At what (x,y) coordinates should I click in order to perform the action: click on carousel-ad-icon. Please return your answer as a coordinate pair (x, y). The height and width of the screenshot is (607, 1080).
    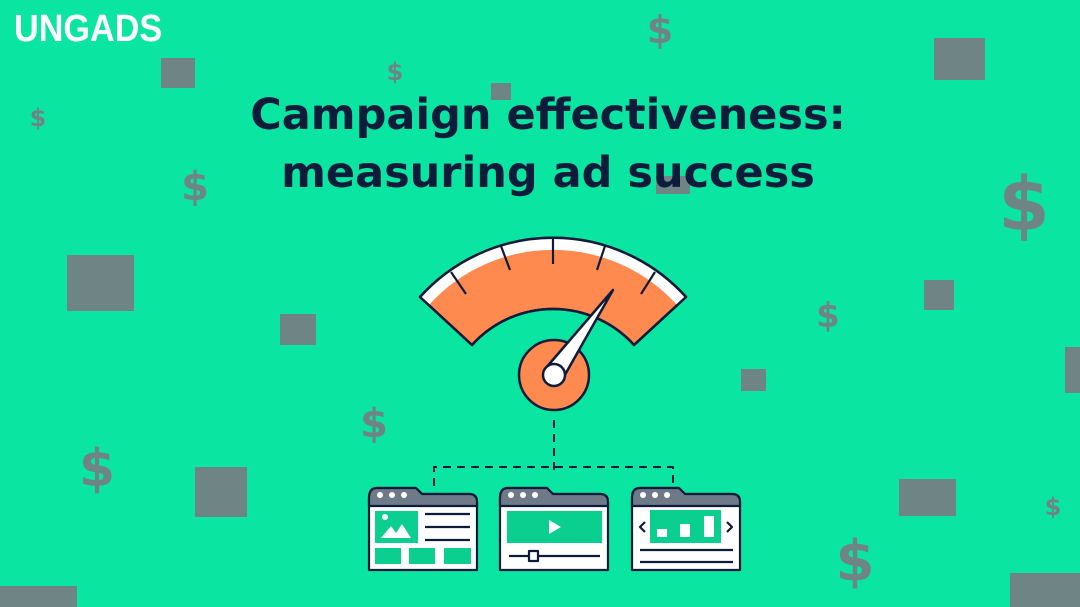
    Looking at the image, I should click on (686, 529).